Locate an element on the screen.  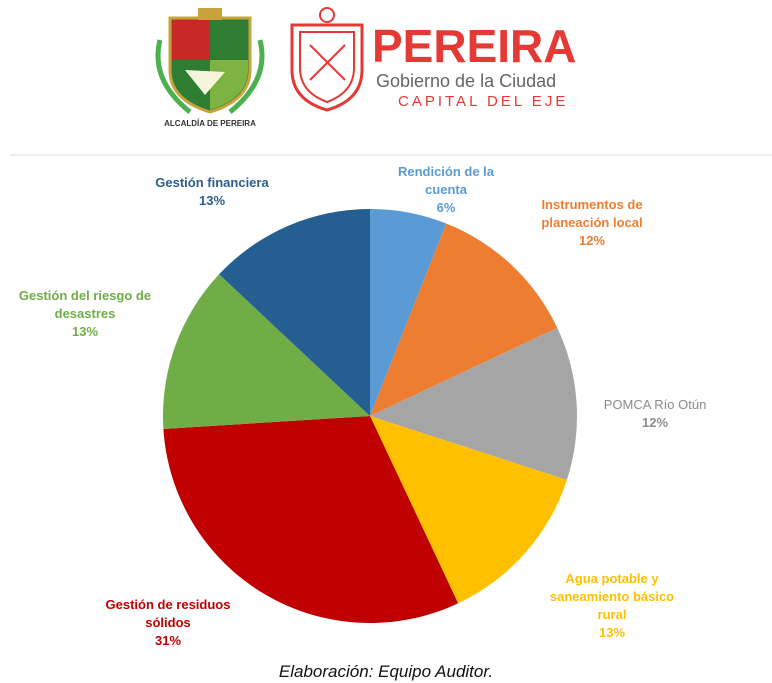
shield-caption: ALCALDÍA DE PEREIRA is located at coordinates (210, 123).